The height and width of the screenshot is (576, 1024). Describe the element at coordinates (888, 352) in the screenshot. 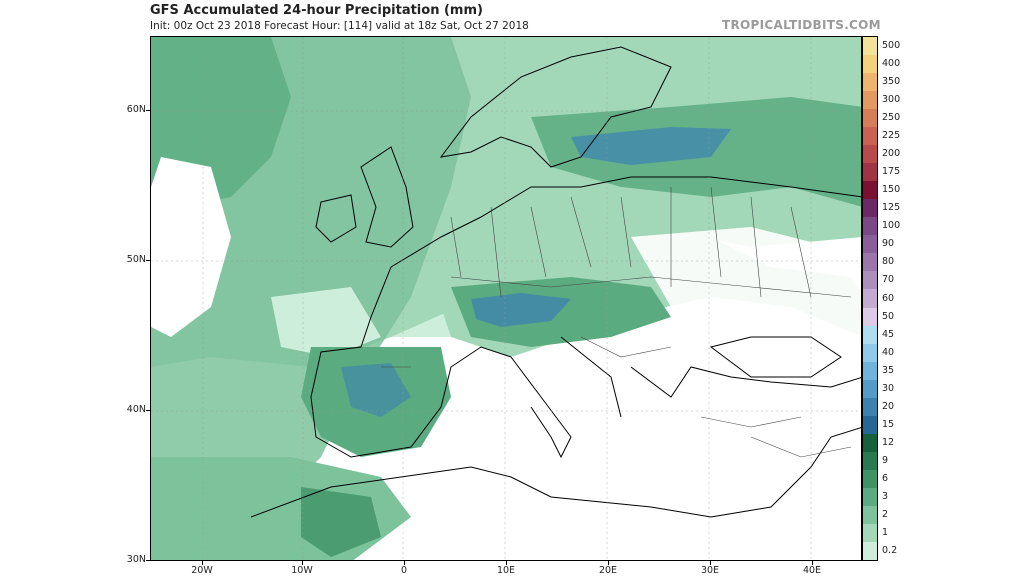

I see `colorbar-label: 40` at that location.